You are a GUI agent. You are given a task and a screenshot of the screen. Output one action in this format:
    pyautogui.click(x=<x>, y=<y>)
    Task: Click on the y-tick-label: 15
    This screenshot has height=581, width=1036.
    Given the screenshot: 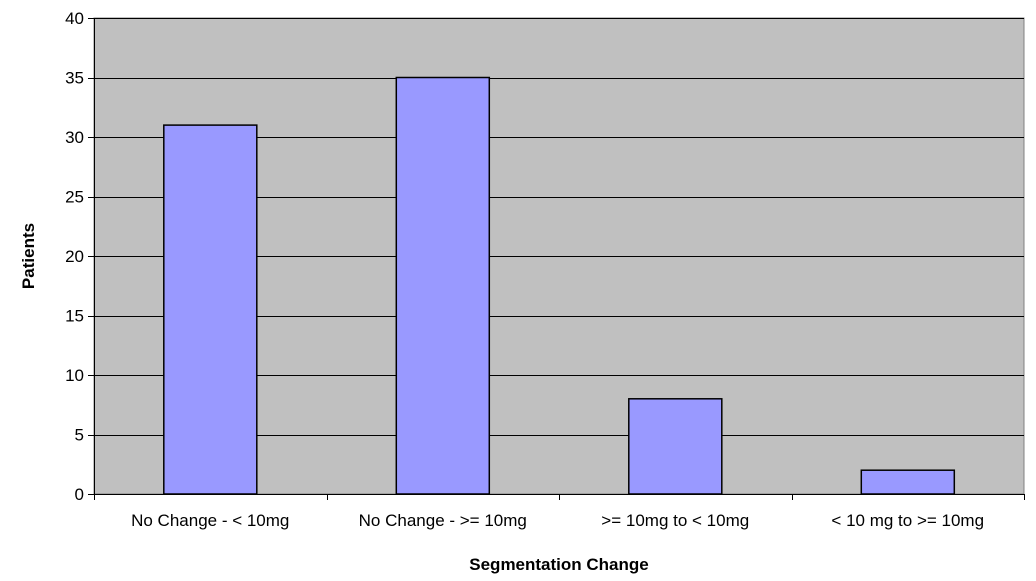 What is the action you would take?
    pyautogui.click(x=74, y=316)
    